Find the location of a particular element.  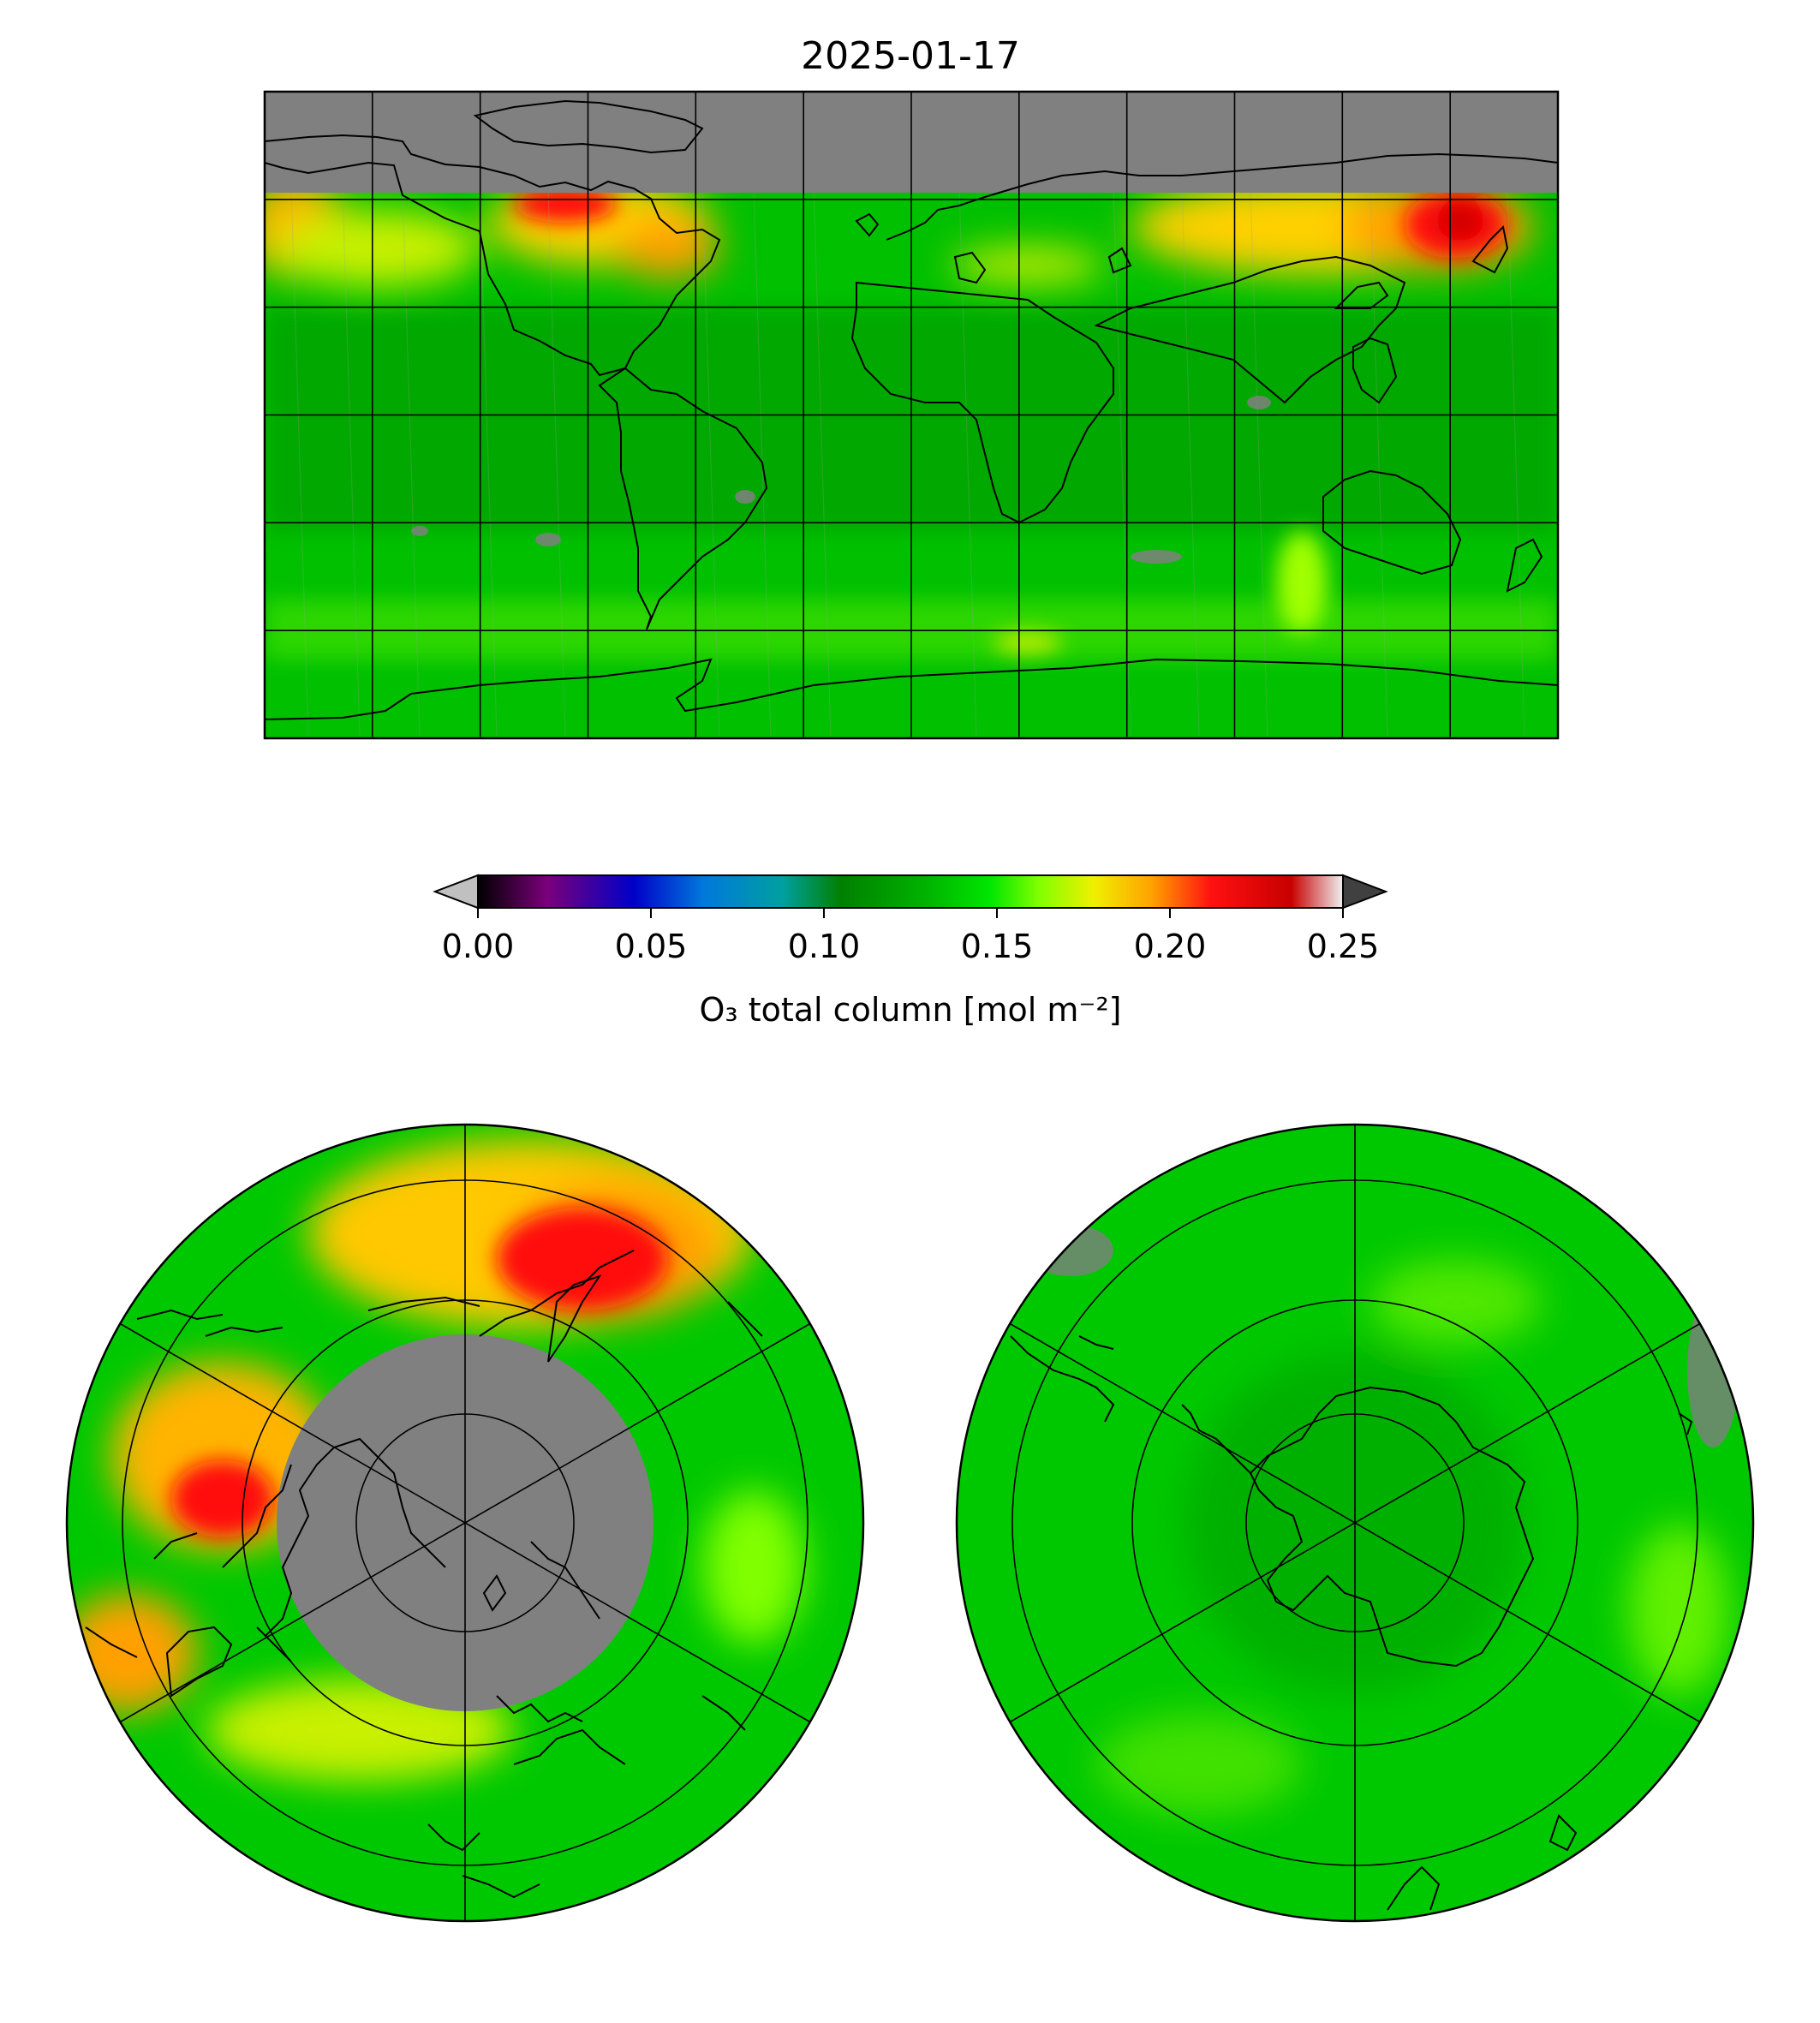

colorbar-under-triangle is located at coordinates (456, 892).